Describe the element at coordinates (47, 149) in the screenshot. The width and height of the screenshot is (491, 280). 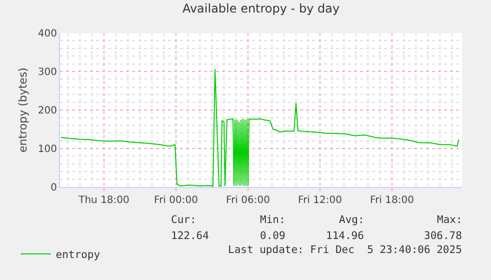
I see `y-tick-label: 100` at that location.